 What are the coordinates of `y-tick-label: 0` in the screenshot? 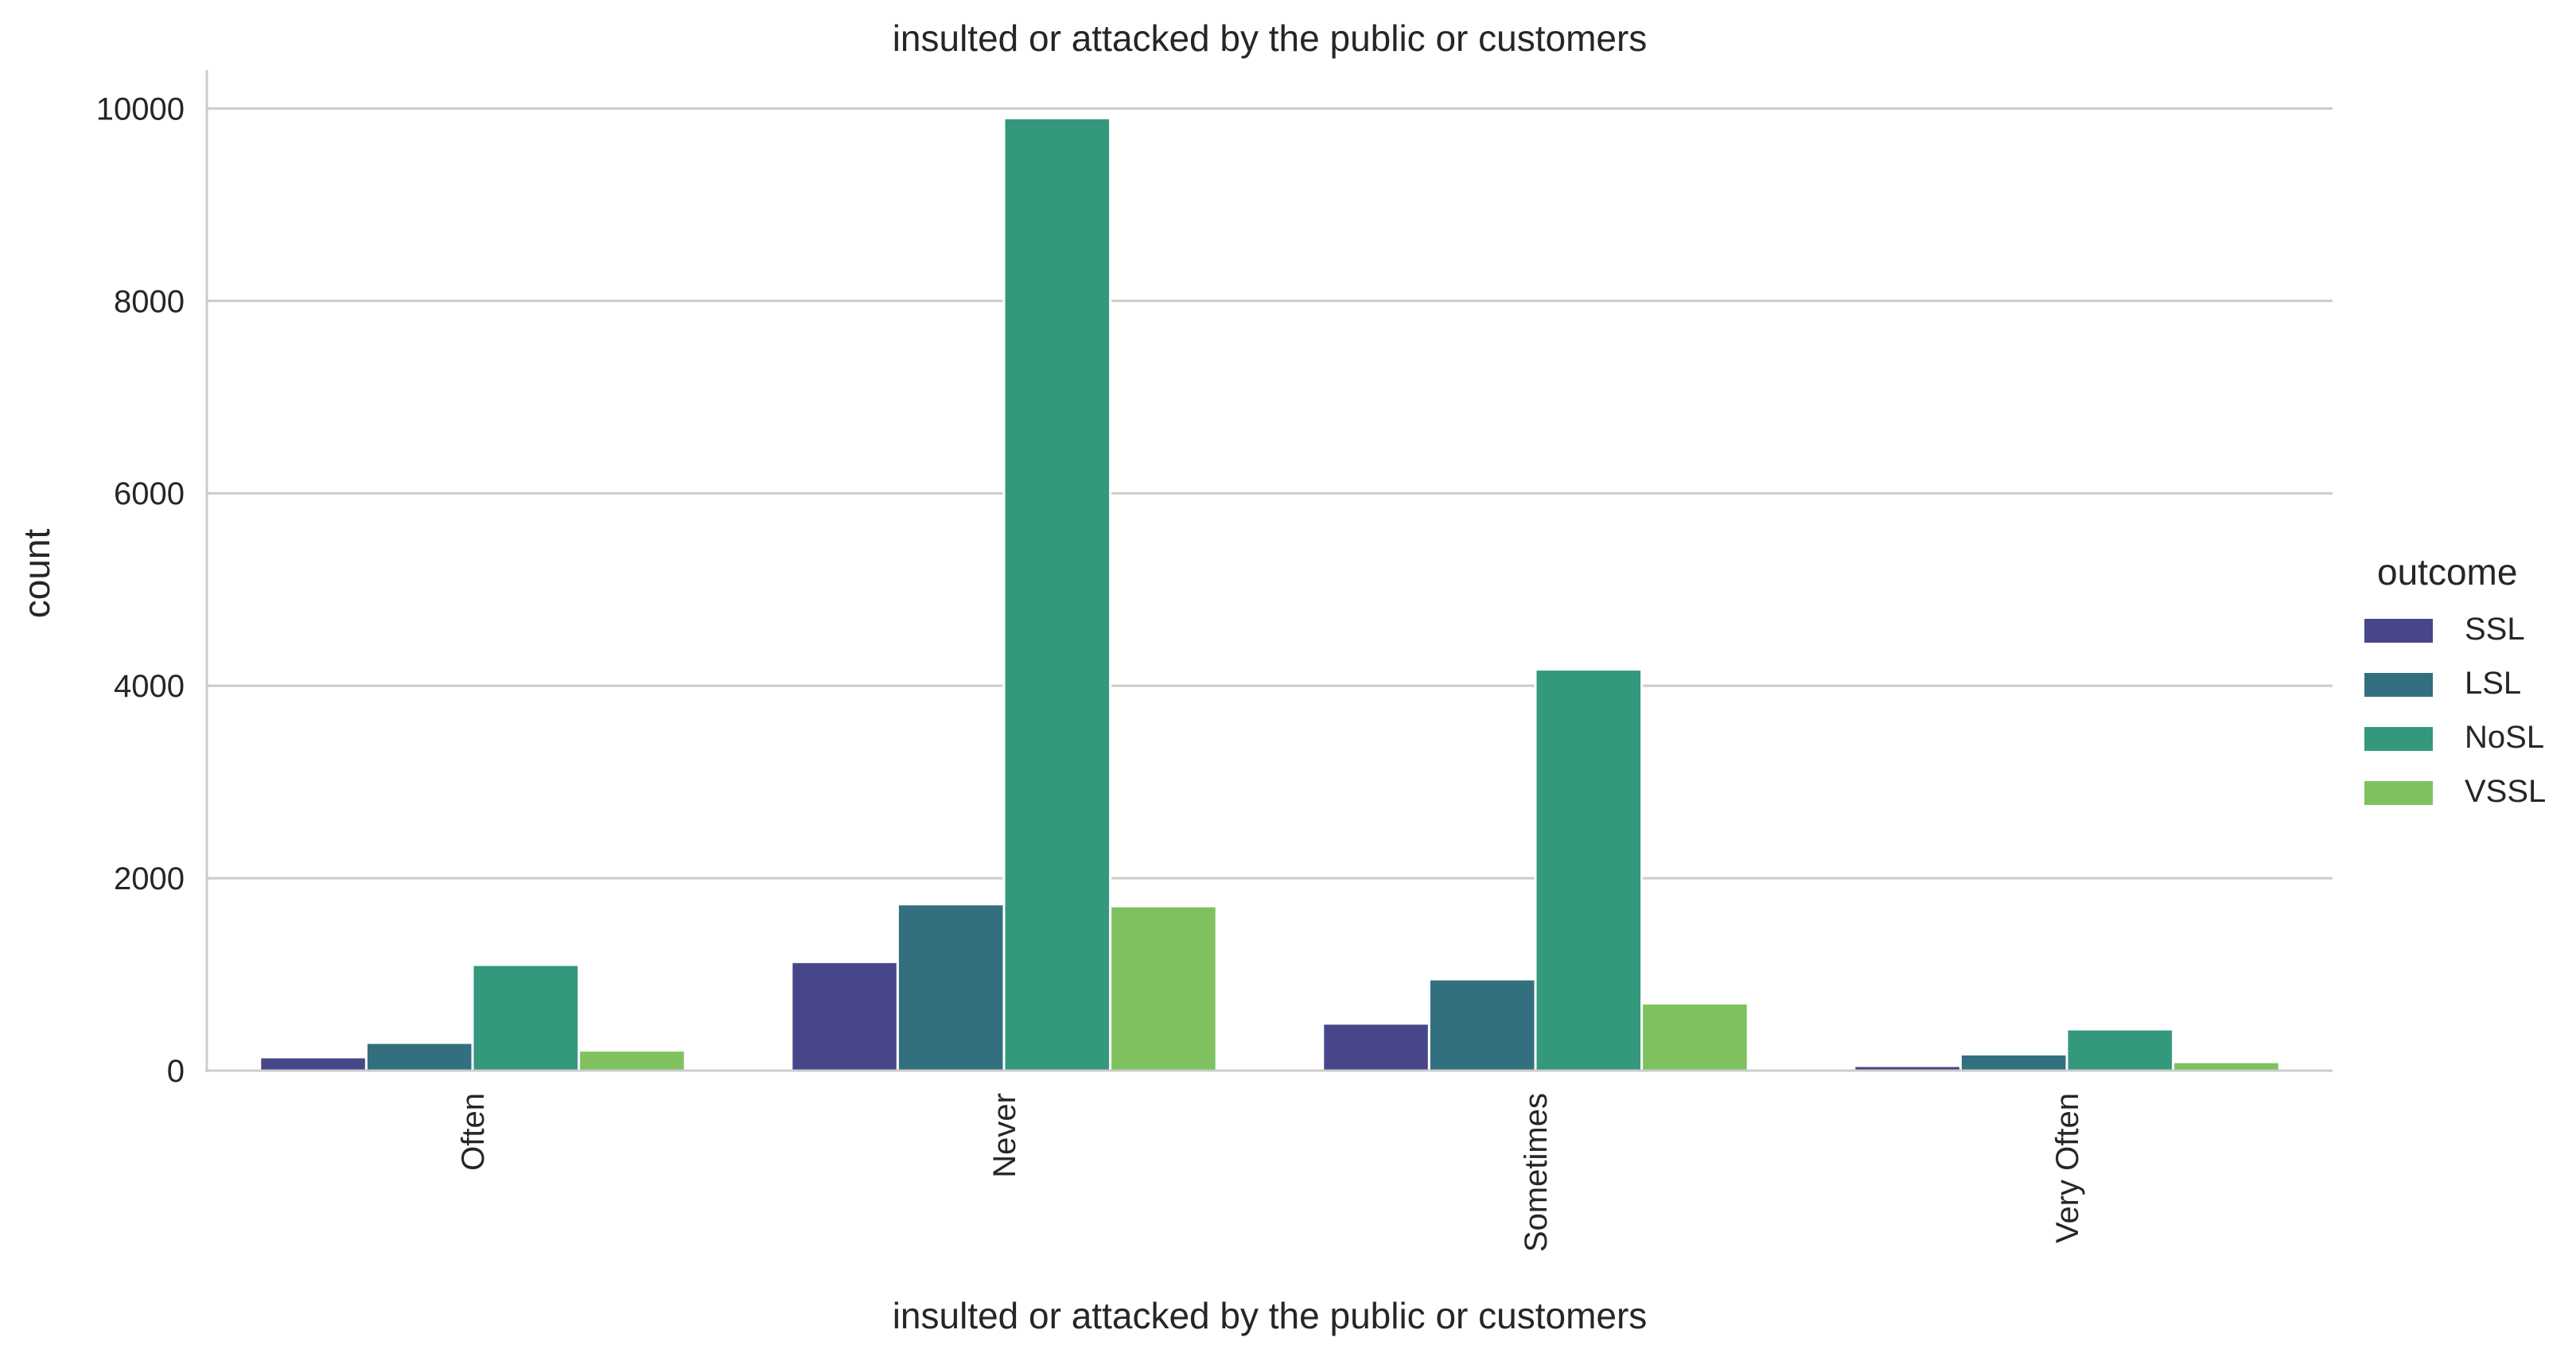 It's located at (176, 1072).